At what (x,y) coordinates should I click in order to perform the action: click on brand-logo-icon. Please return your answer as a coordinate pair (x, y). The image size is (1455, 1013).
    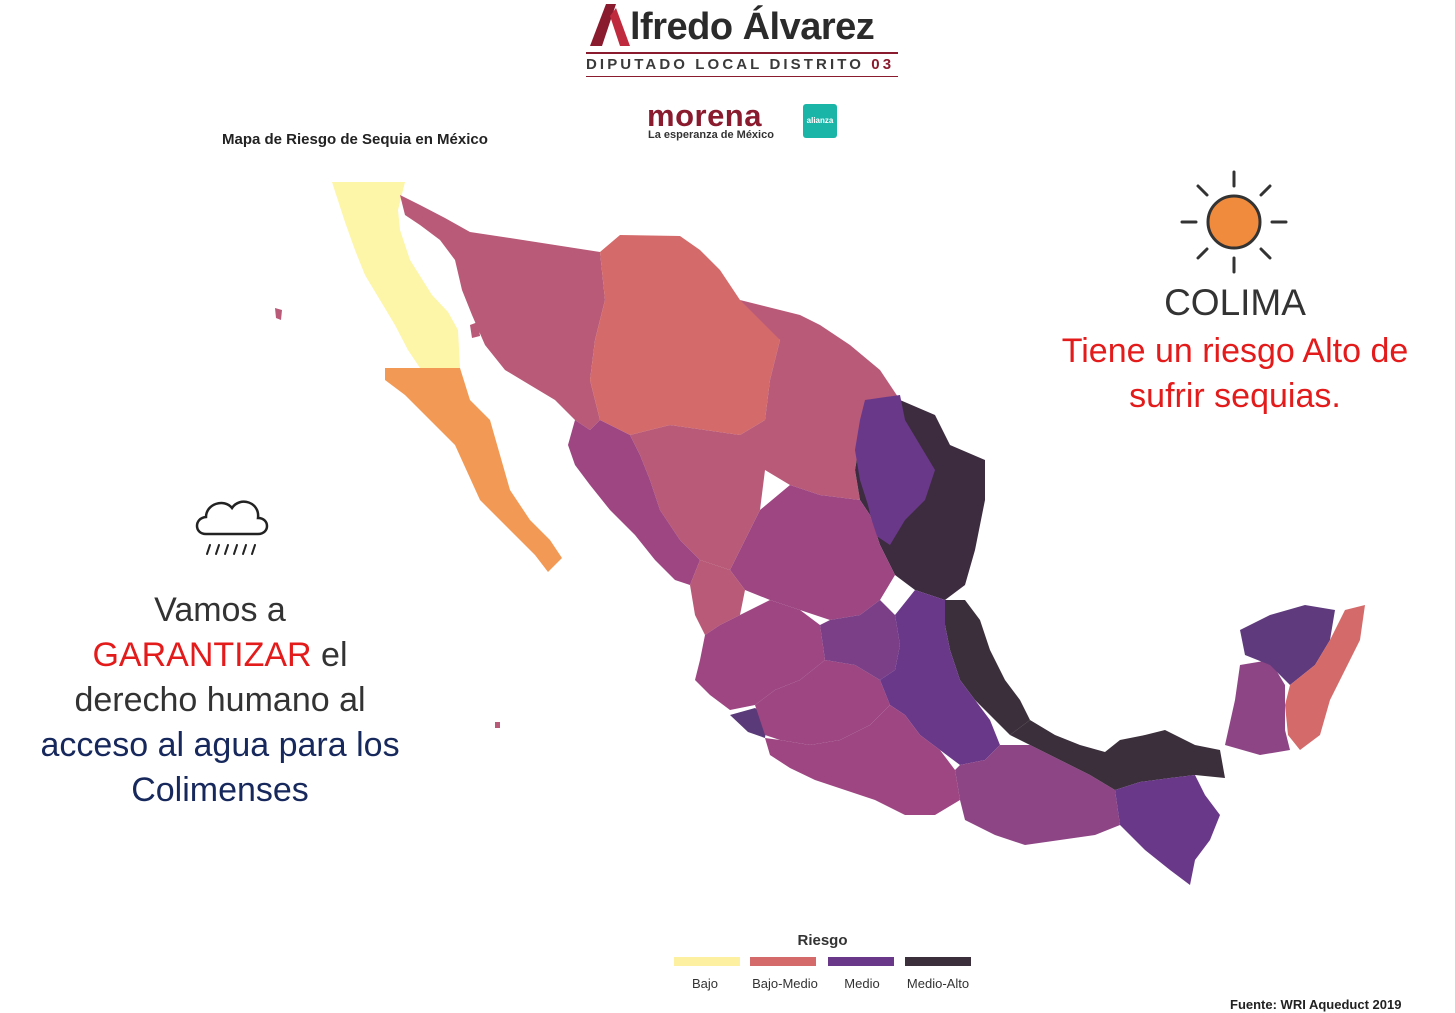
    Looking at the image, I should click on (610, 25).